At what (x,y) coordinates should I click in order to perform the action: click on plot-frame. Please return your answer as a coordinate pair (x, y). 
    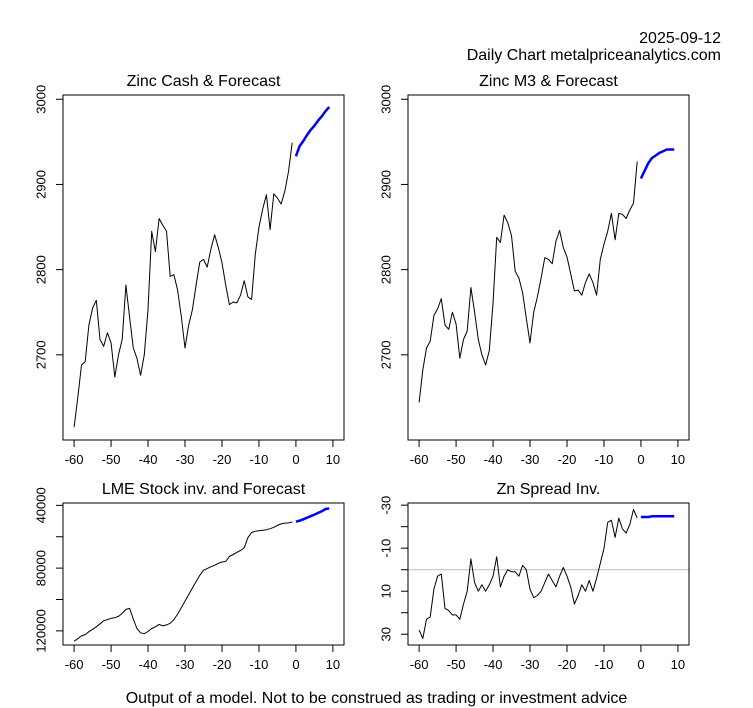
    Looking at the image, I should click on (203, 574).